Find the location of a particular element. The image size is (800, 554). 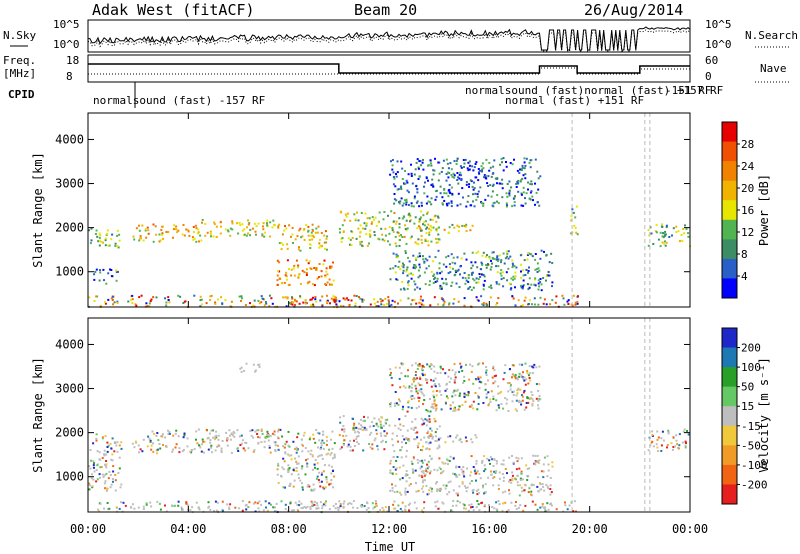

power-colorbar-label: Power [dB] is located at coordinates (764, 210).